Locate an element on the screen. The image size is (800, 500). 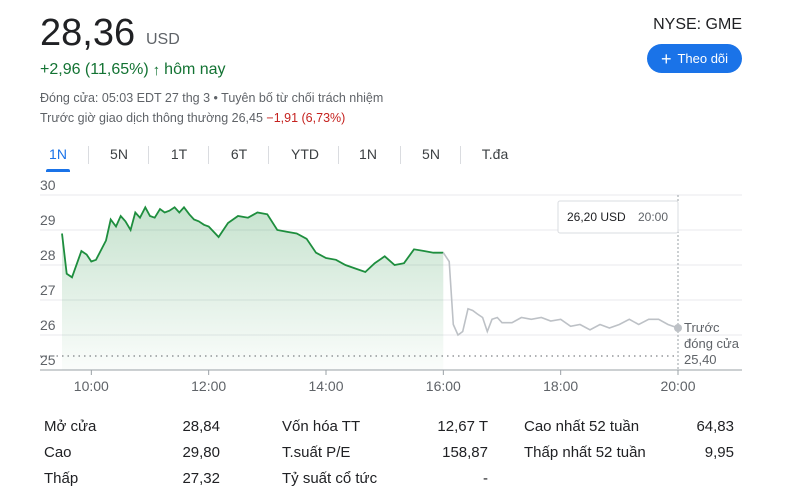
change-suffix: hôm nay is located at coordinates (195, 69).